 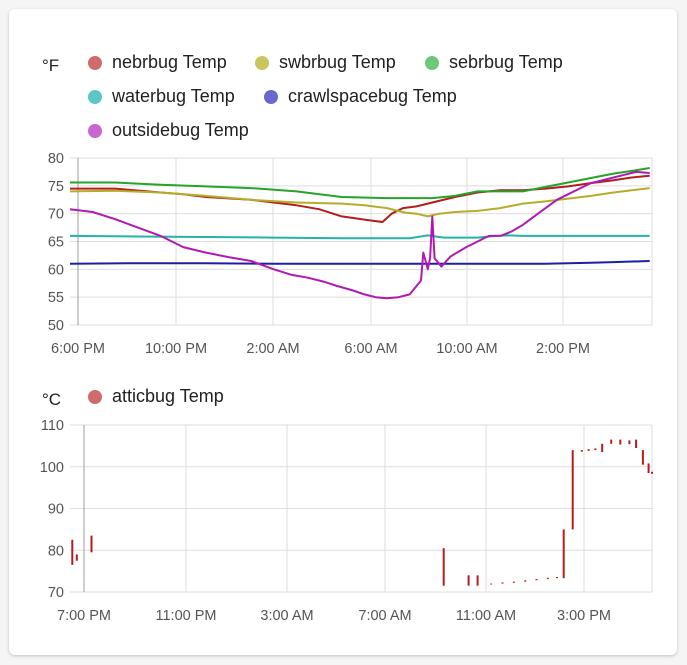 I want to click on legend-crawlspacebug: crawlspacebug Temp, so click(x=360, y=96).